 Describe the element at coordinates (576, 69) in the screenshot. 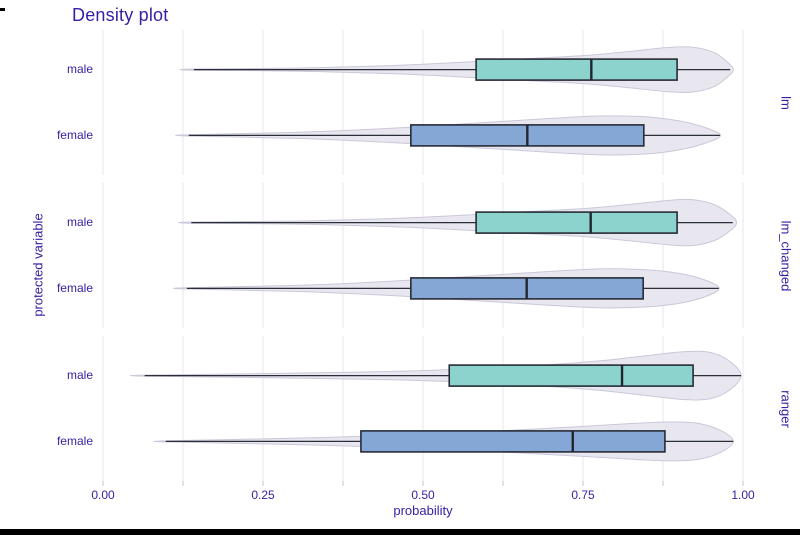

I see `box-lm-male` at that location.